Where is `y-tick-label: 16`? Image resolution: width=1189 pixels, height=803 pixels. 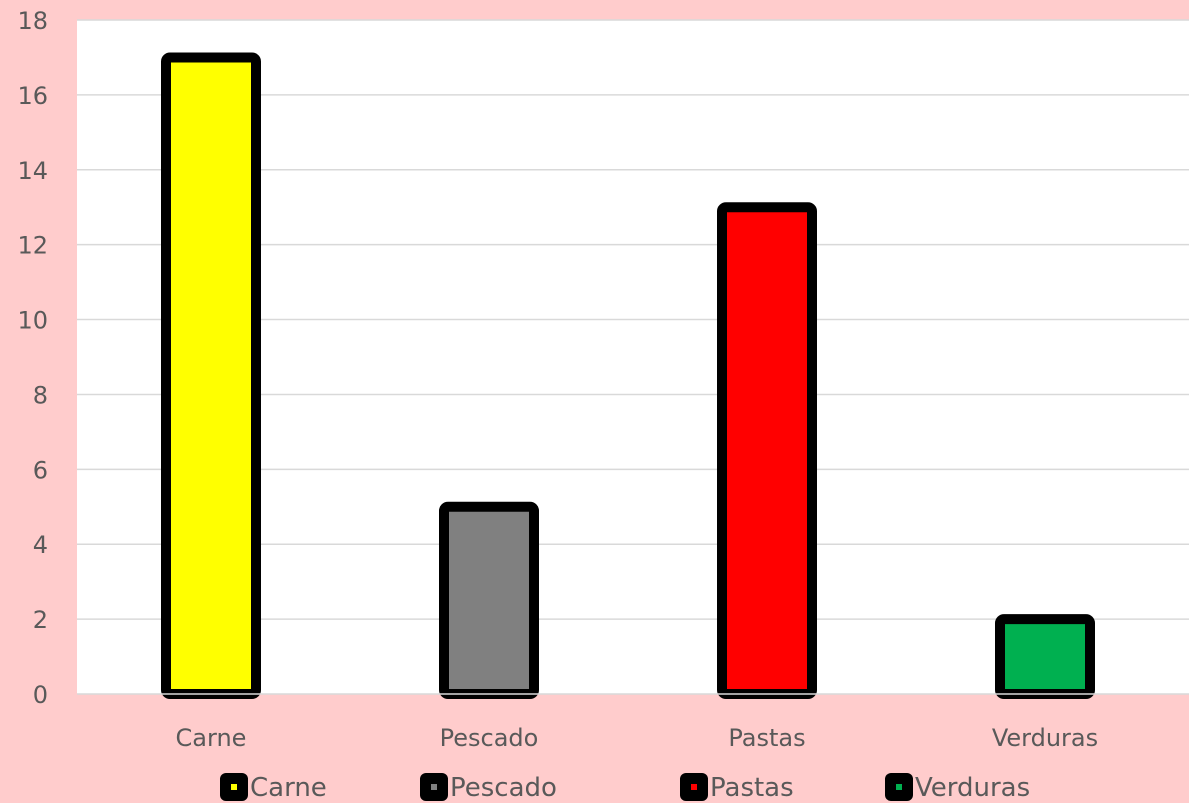
y-tick-label: 16 is located at coordinates (32, 96).